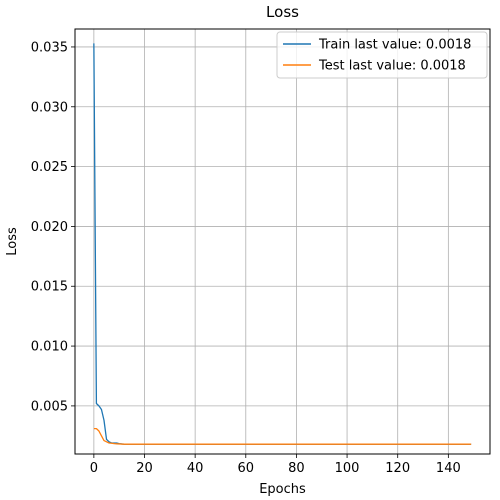 The height and width of the screenshot is (500, 500). I want to click on y-tick-label: 0.010, so click(49, 347).